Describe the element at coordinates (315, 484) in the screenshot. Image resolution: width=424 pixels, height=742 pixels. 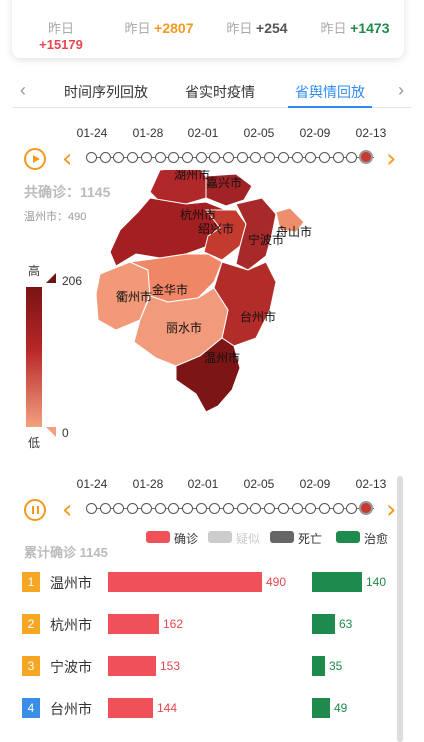
I see `timeline-date: 02-09` at that location.